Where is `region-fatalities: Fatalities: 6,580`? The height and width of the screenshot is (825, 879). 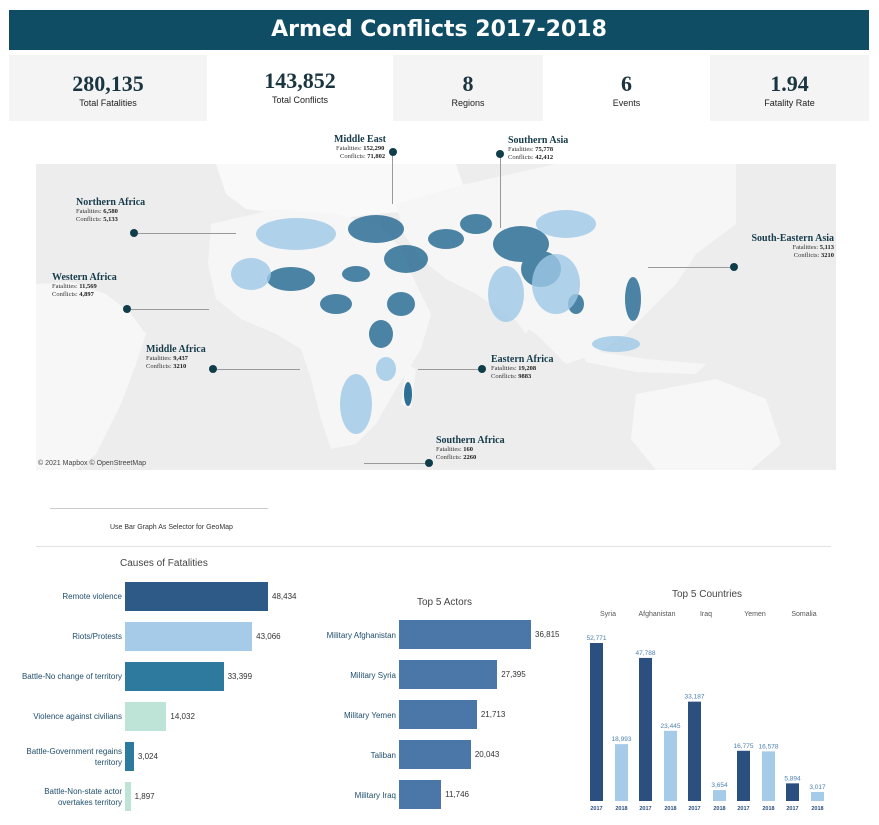
region-fatalities: Fatalities: 6,580 is located at coordinates (110, 212).